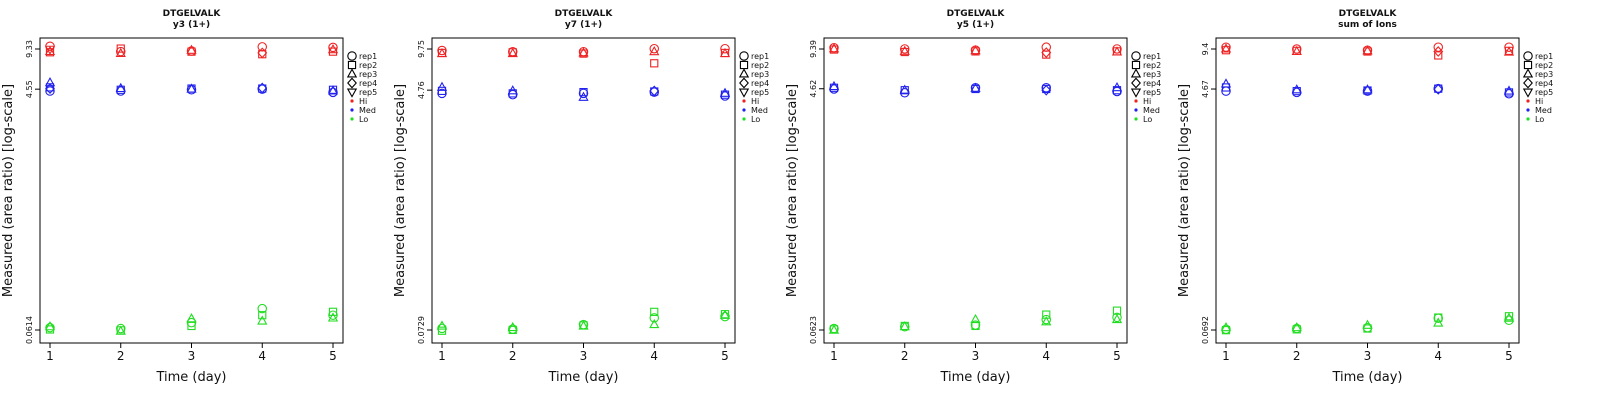 This screenshot has width=1600, height=400. I want to click on y-tick-label: 0.0692, so click(1205, 330).